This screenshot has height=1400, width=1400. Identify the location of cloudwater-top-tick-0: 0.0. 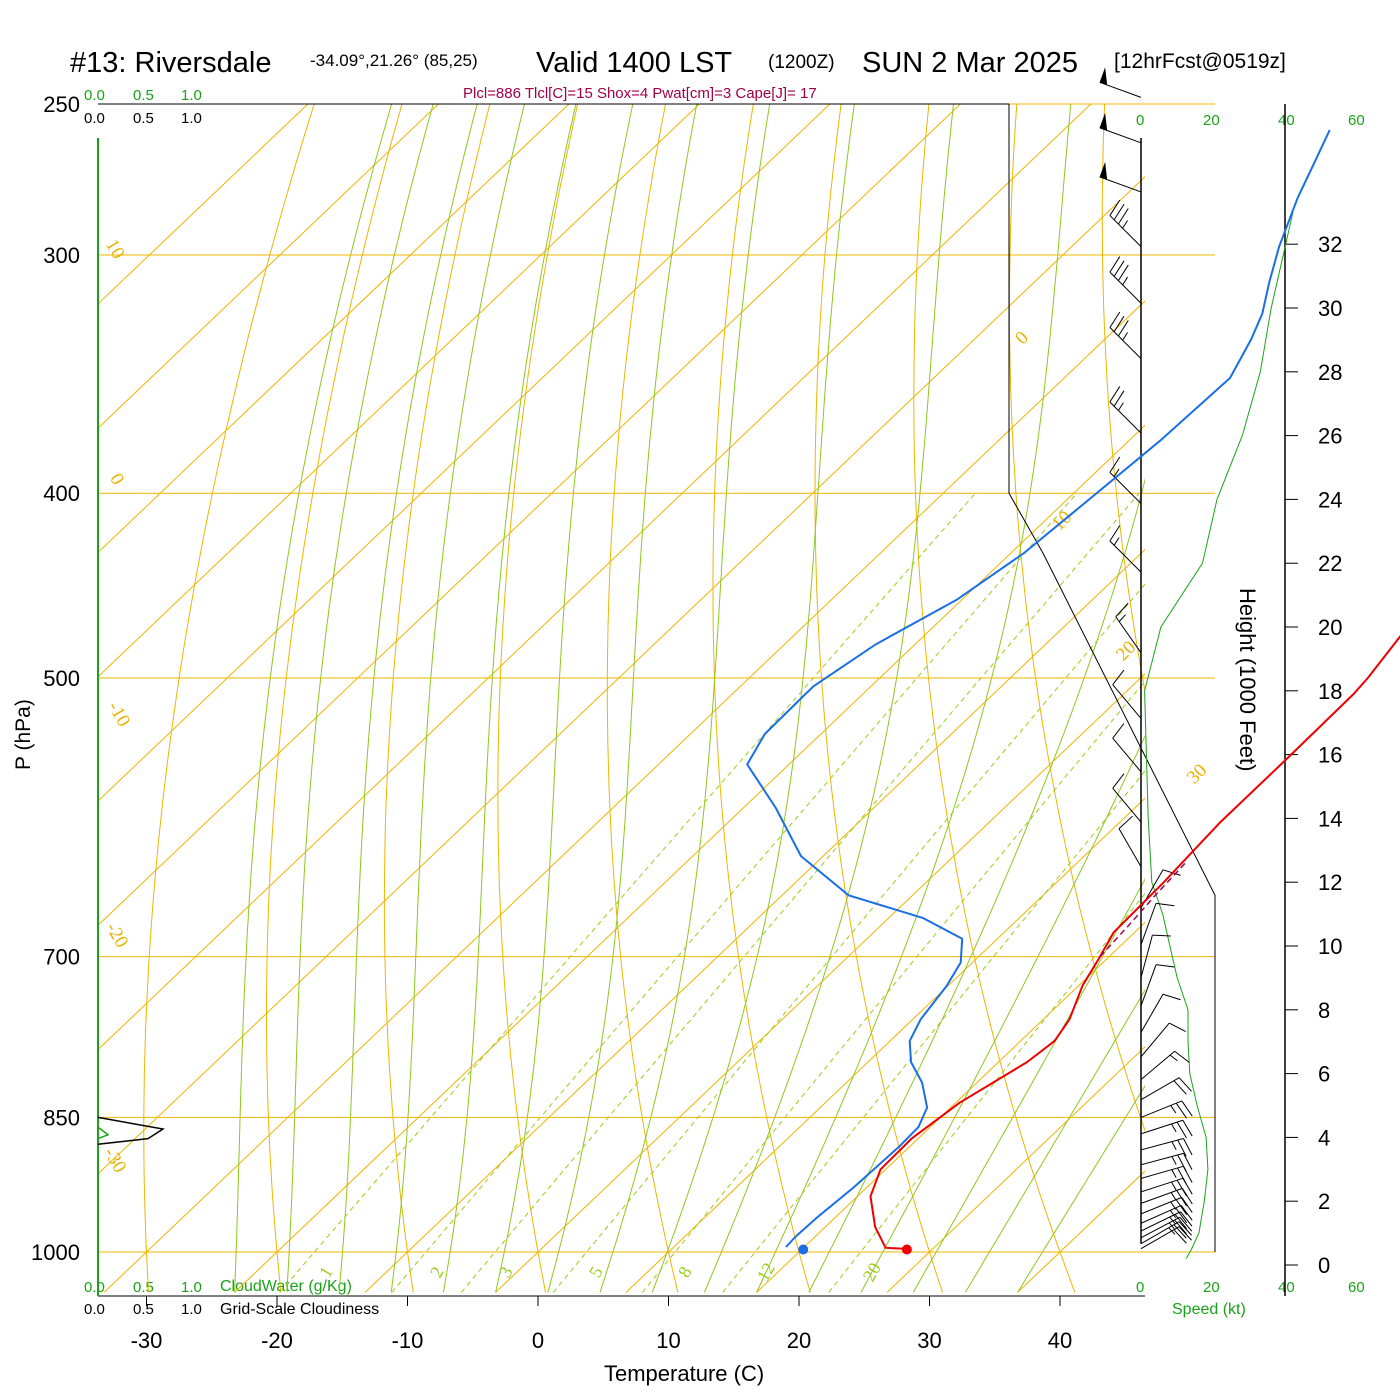
(94, 95).